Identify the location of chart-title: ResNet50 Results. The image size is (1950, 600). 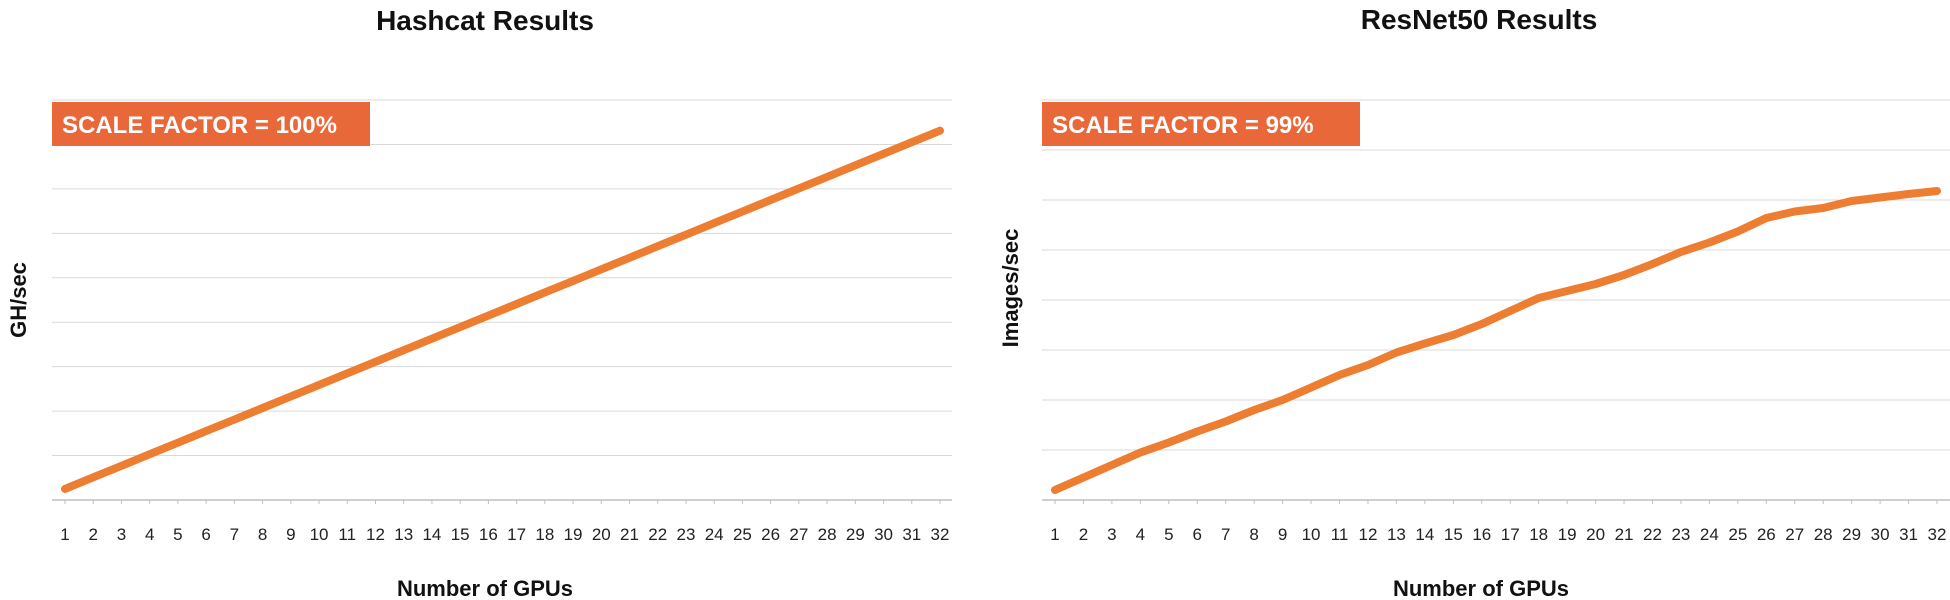
(1479, 19).